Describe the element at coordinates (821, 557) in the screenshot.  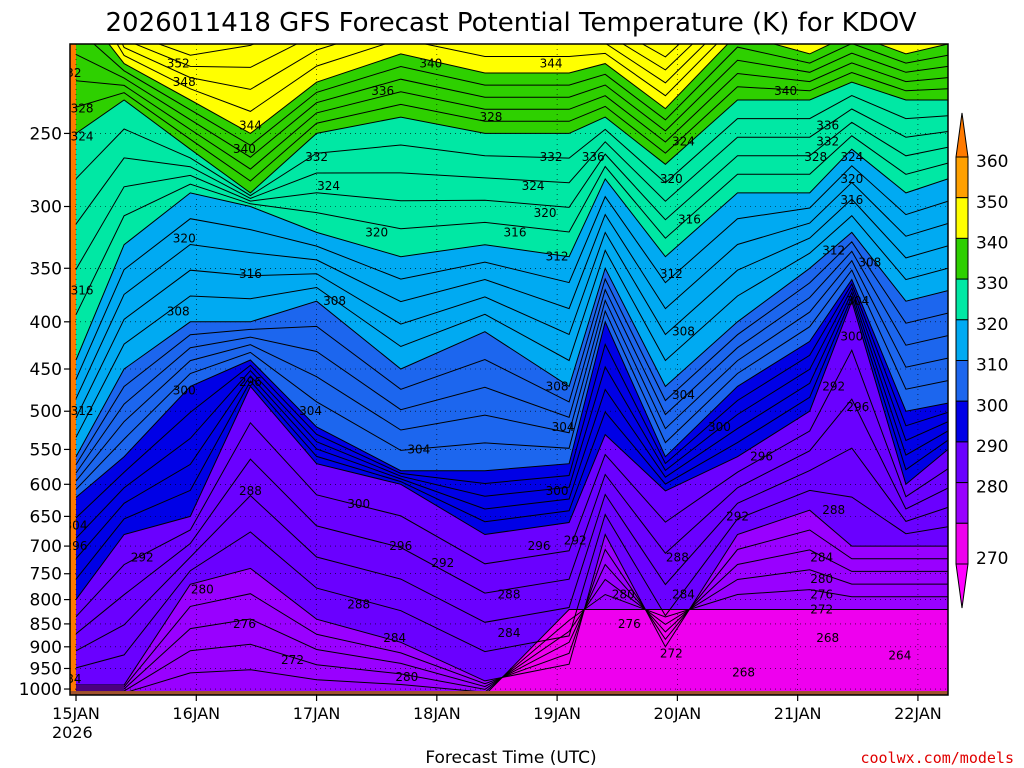
I see `contour-label-80: 284` at that location.